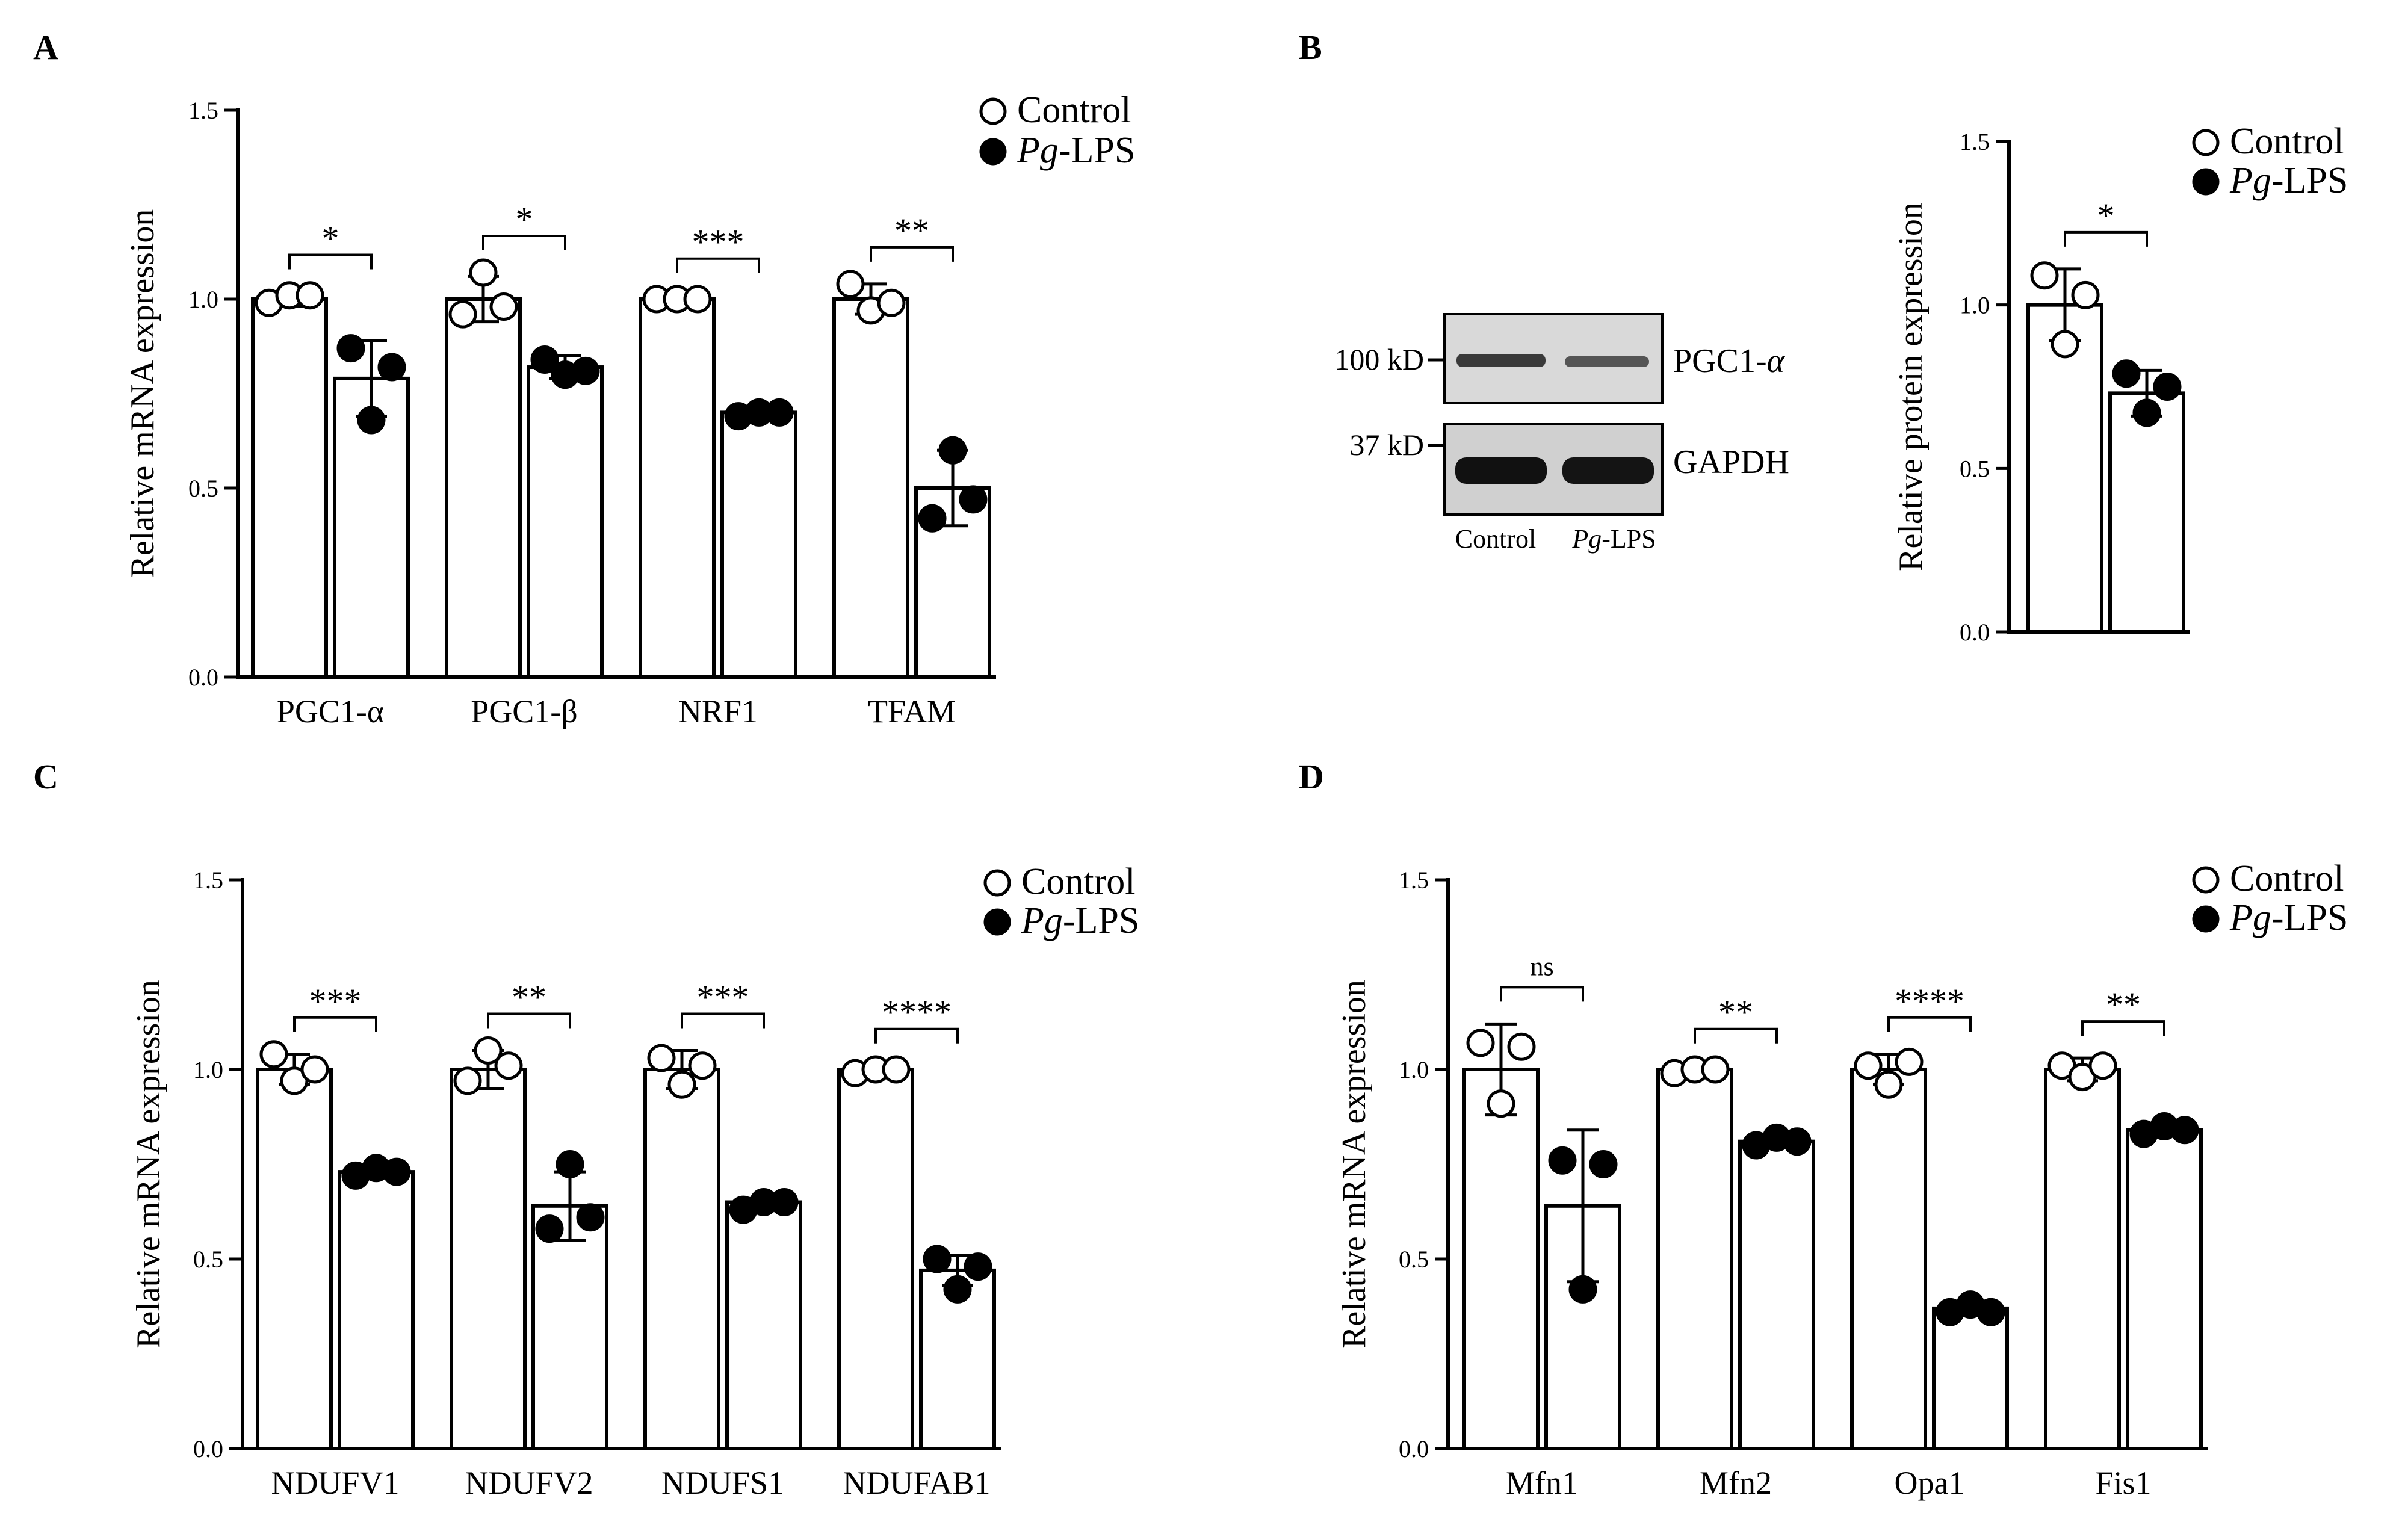 Image resolution: width=2408 pixels, height=1516 pixels. Describe the element at coordinates (1975, 632) in the screenshot. I see `y-tick-label: 0.0` at that location.